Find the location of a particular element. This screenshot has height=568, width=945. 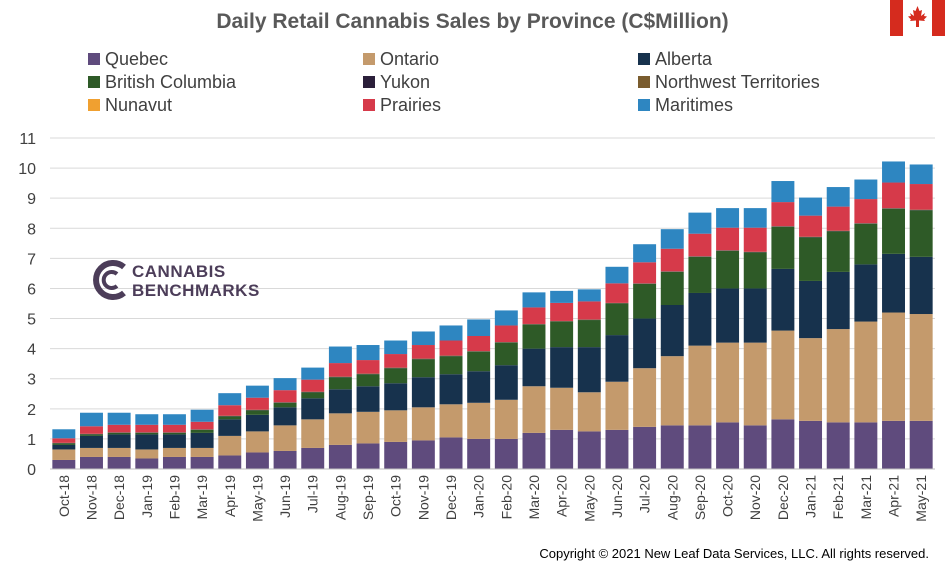

logo-line2: BENCHMARKS is located at coordinates (196, 290).